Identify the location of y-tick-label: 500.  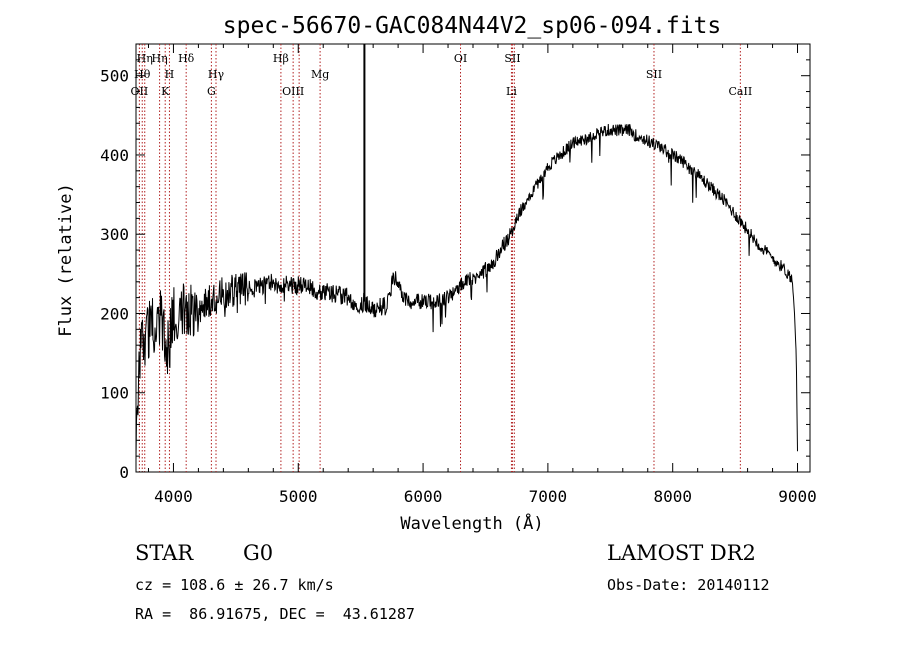
(114, 76).